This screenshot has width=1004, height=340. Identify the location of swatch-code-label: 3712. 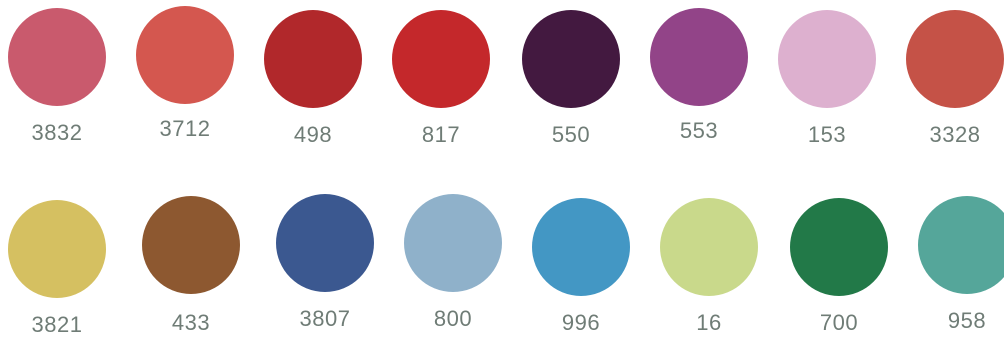
(185, 128).